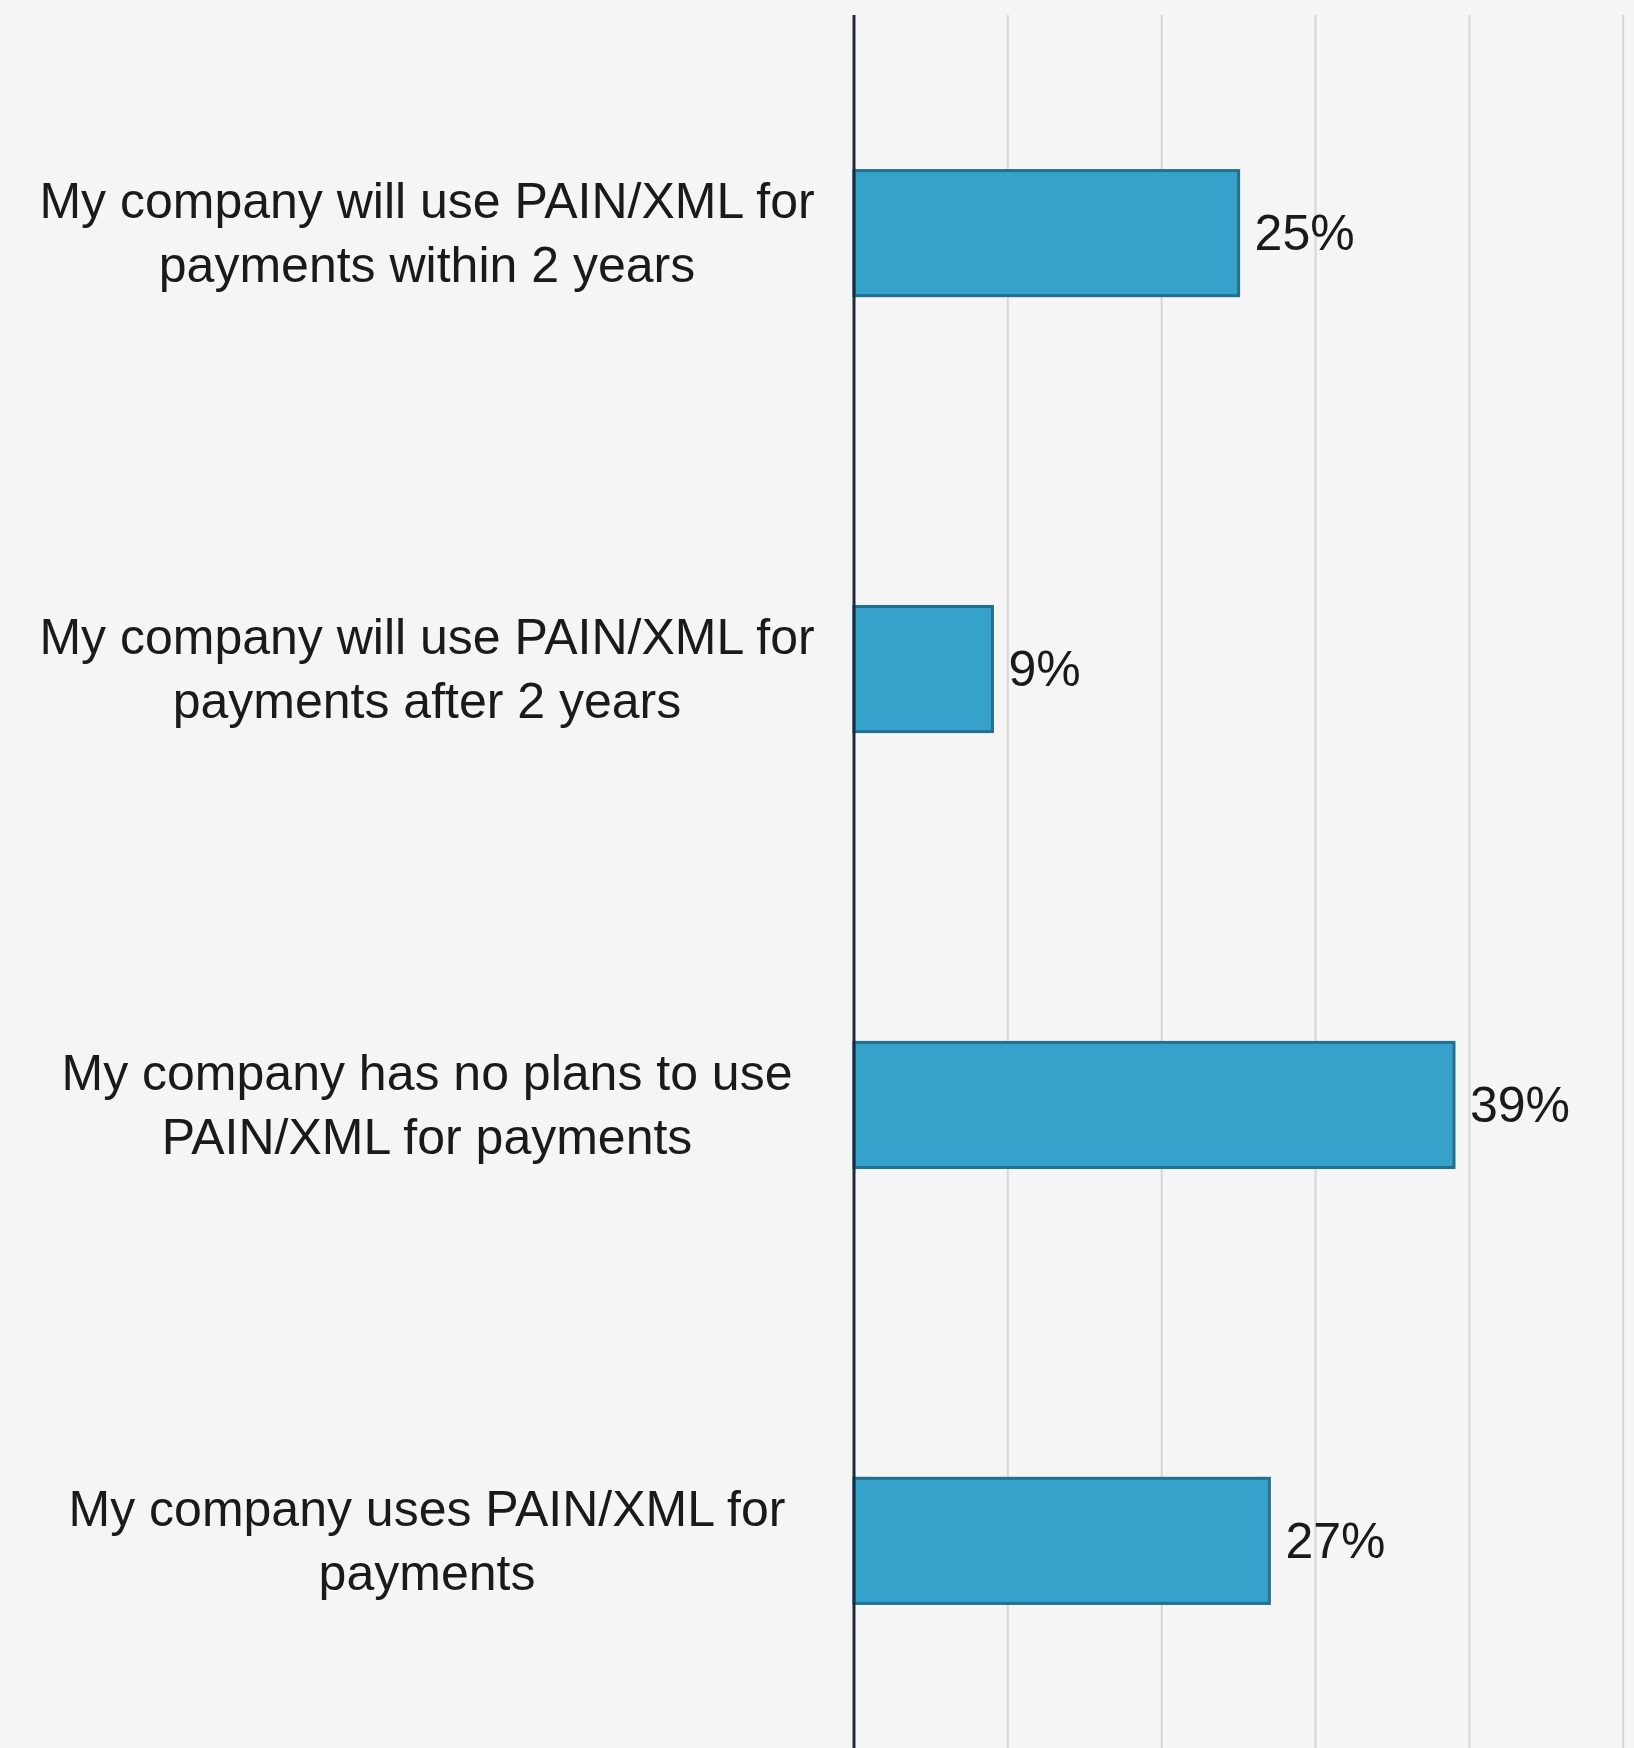  Describe the element at coordinates (427, 233) in the screenshot. I see `y-tick-label: My company will use PAIN/XML for payments within 2 years` at that location.